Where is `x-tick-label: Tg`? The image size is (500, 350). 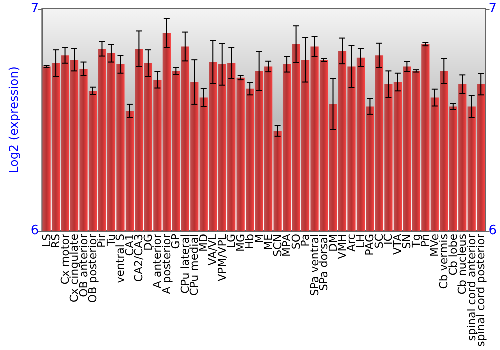 x-tick-label: Tg is located at coordinates (416, 241).